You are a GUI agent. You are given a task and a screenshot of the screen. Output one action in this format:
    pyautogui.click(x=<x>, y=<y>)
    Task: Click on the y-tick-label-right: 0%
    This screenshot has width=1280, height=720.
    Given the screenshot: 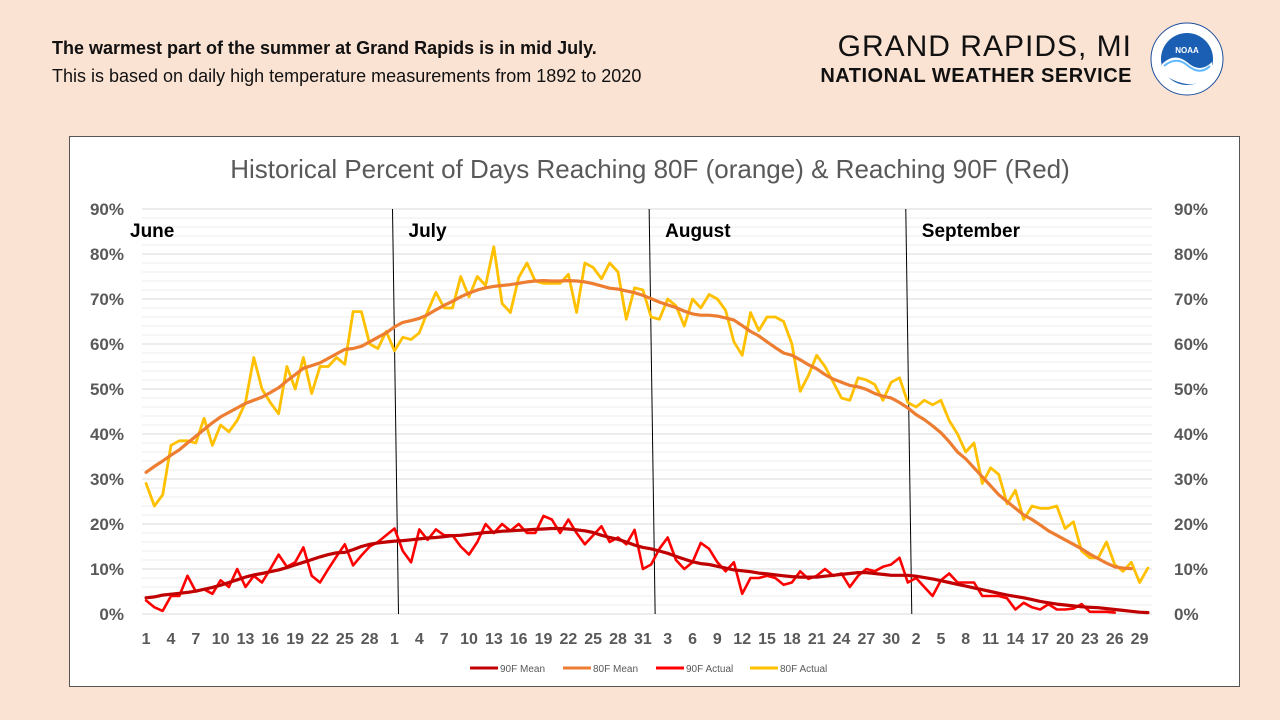 What is the action you would take?
    pyautogui.click(x=1186, y=614)
    